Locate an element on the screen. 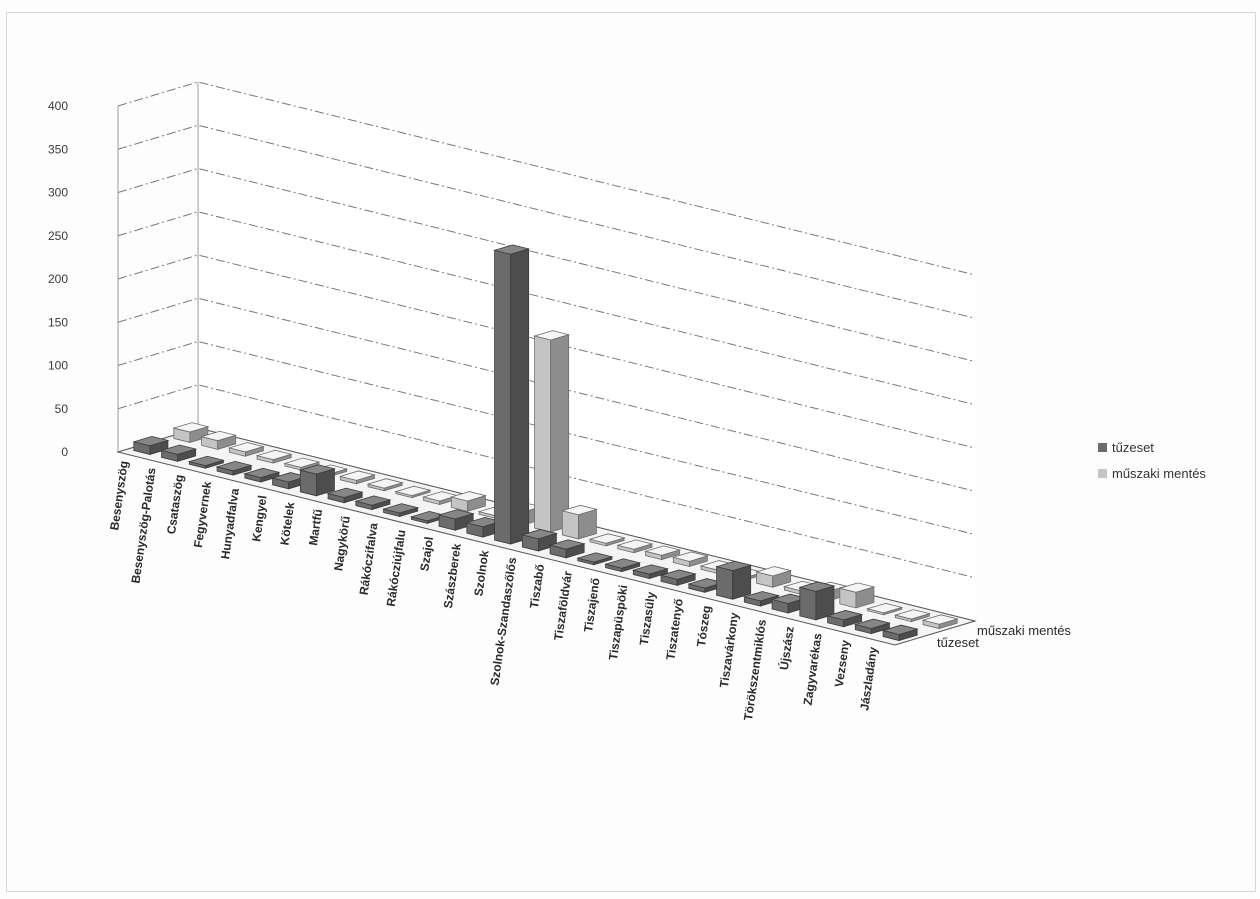  category-label: Fegyvernek is located at coordinates (202, 514).